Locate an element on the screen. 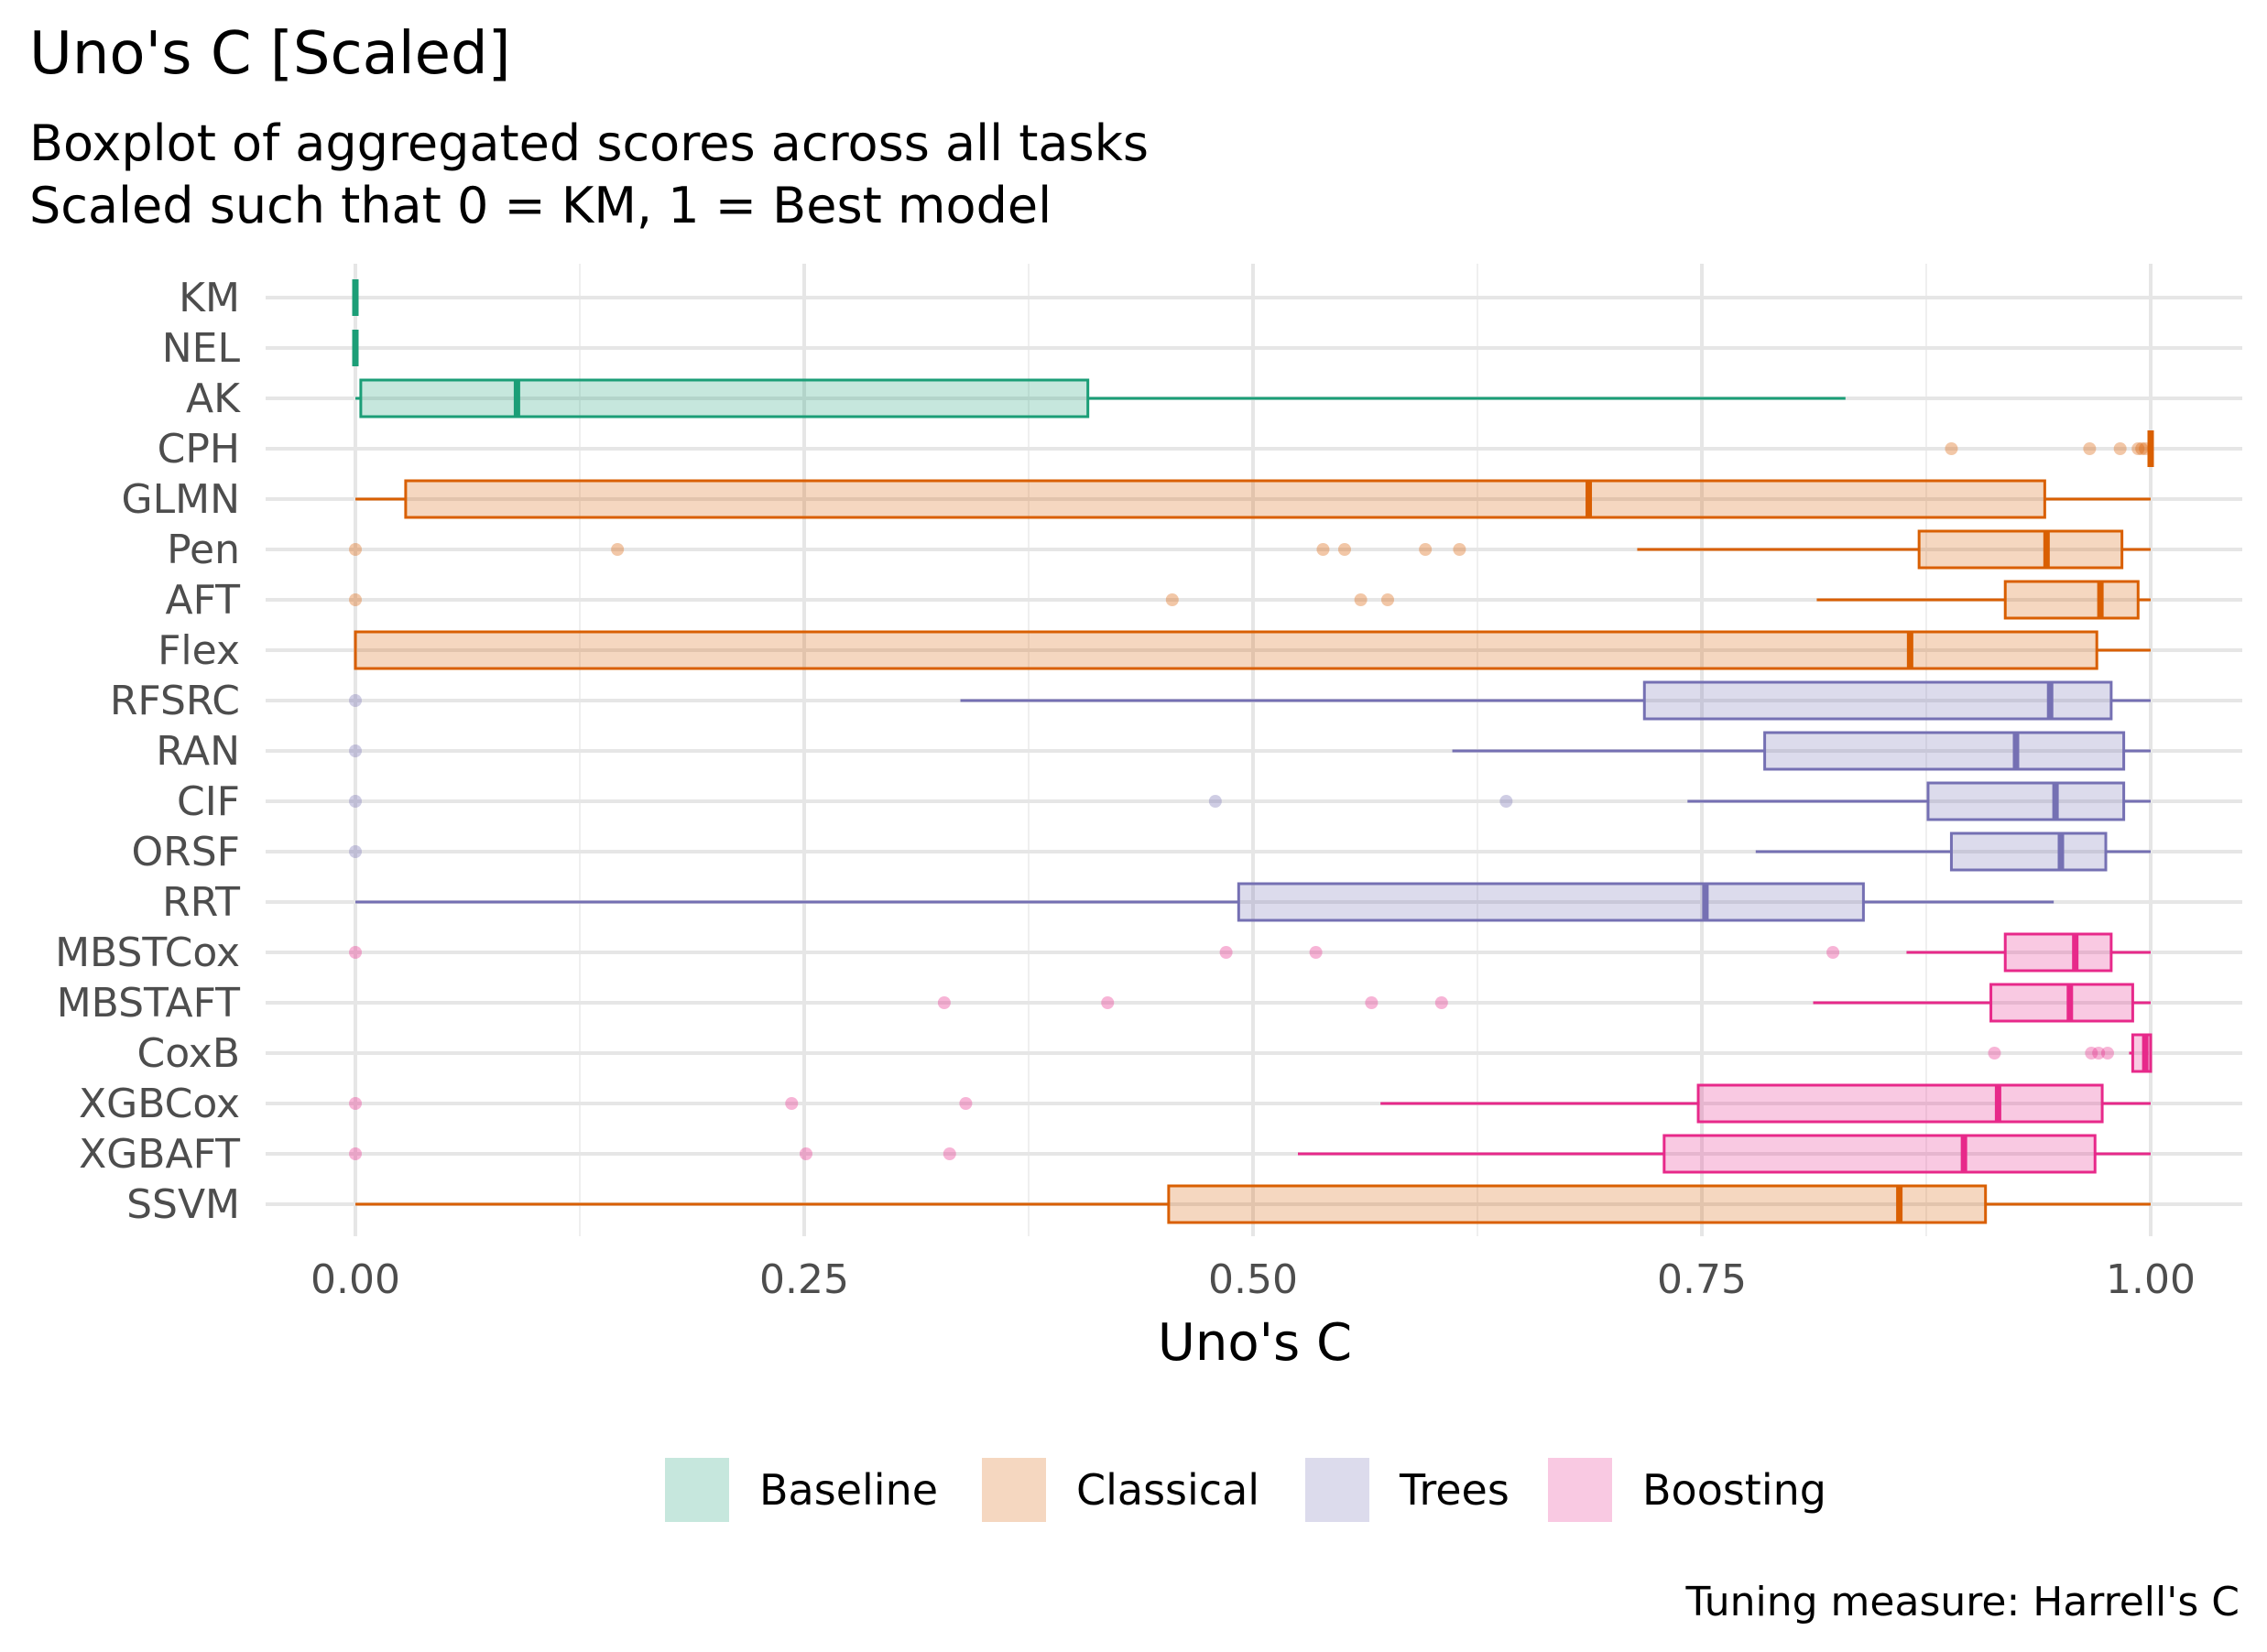 Image resolution: width=2267 pixels, height=1652 pixels. y-tick-label: RAN is located at coordinates (198, 751).